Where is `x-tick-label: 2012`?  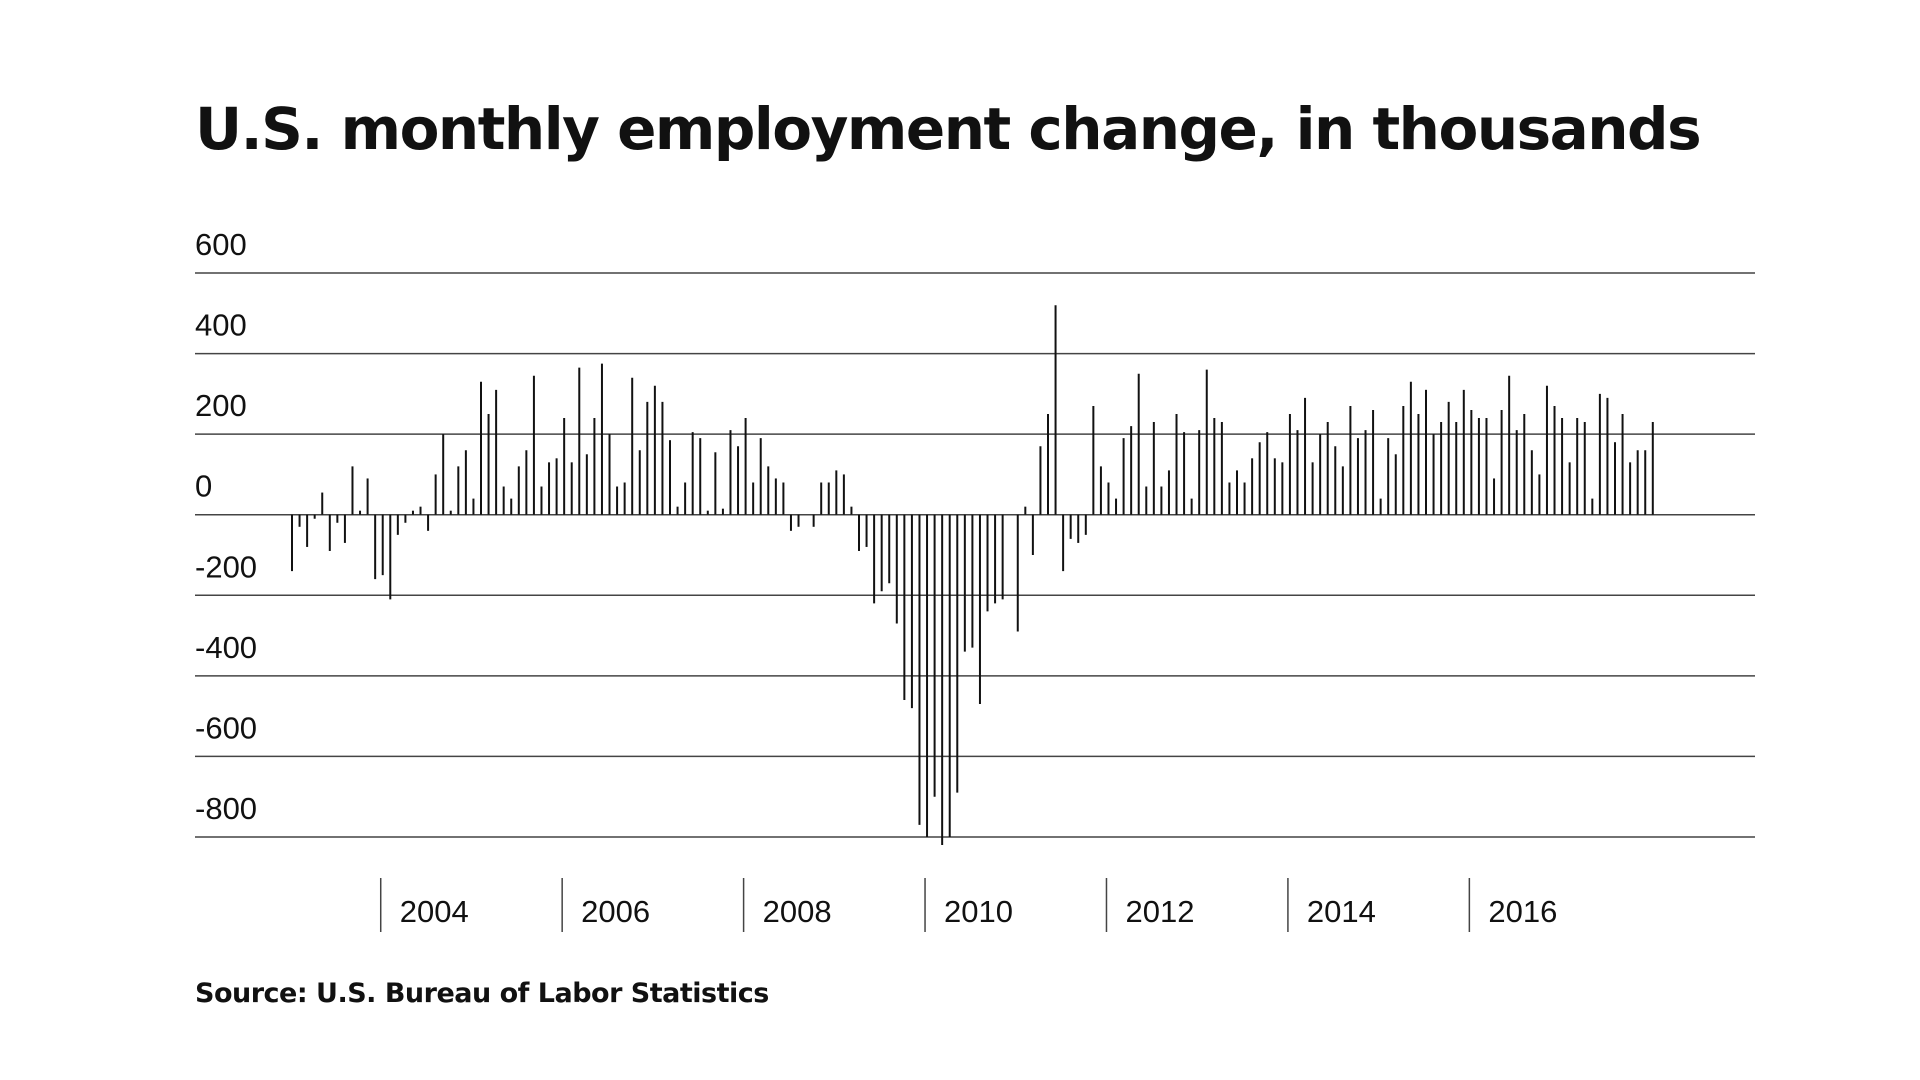 x-tick-label: 2012 is located at coordinates (1159, 911).